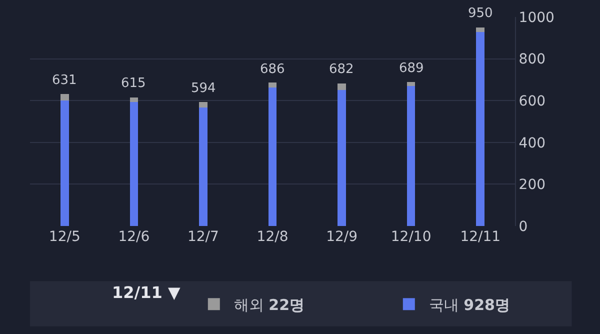 The width and height of the screenshot is (600, 334). I want to click on x-tick-label: 12/7, so click(203, 237).